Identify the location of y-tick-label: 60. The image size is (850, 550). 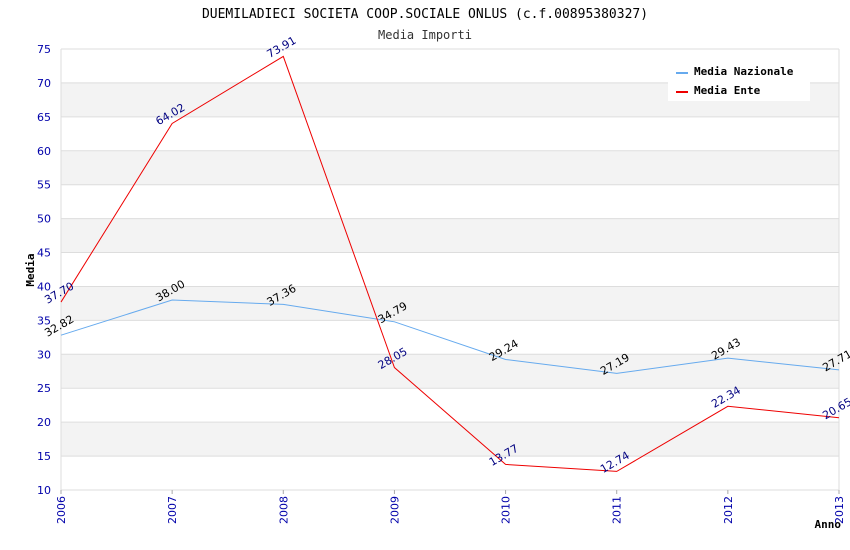
(44, 151).